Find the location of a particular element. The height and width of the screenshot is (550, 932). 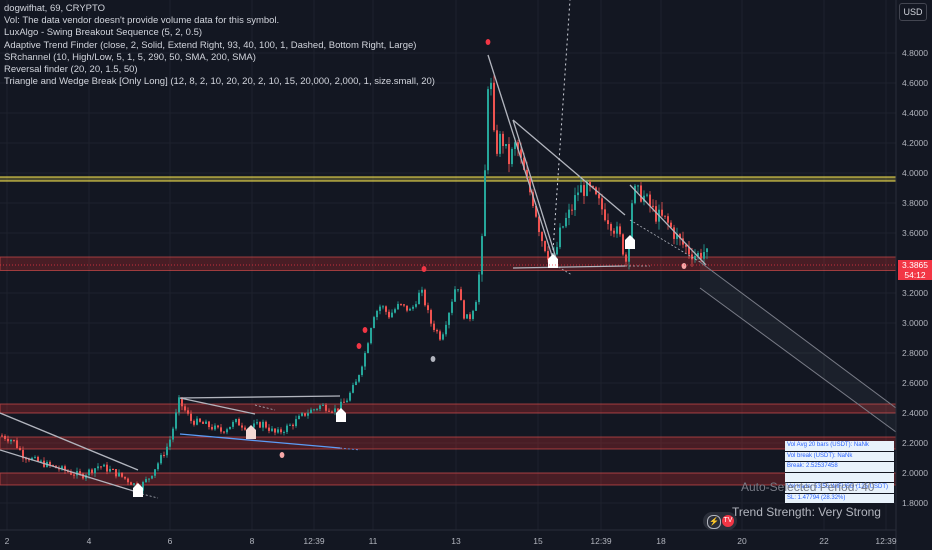

price-tick: 3.6000 is located at coordinates (915, 233).